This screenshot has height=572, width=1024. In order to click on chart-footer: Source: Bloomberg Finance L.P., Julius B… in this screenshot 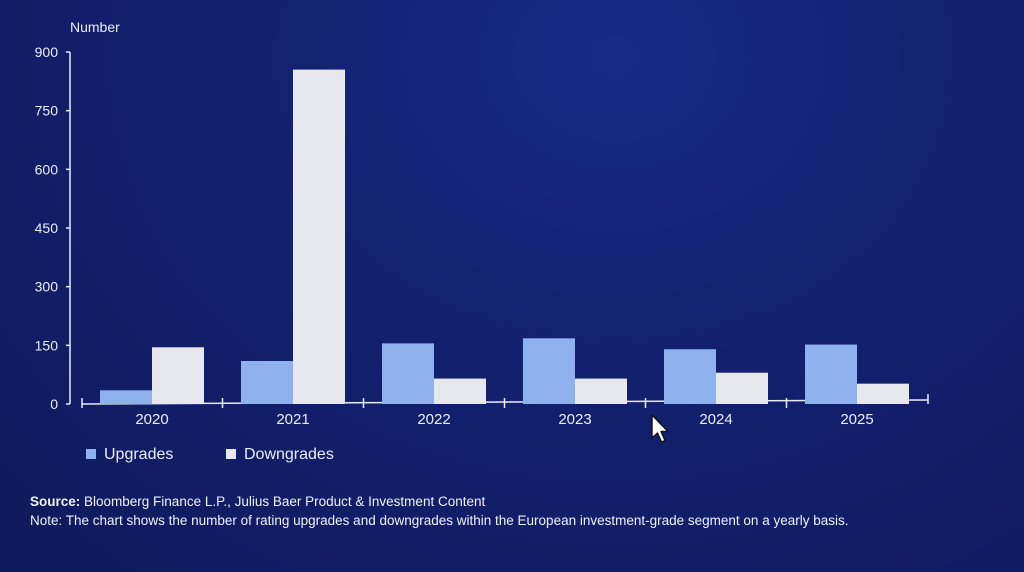, I will do `click(480, 511)`.